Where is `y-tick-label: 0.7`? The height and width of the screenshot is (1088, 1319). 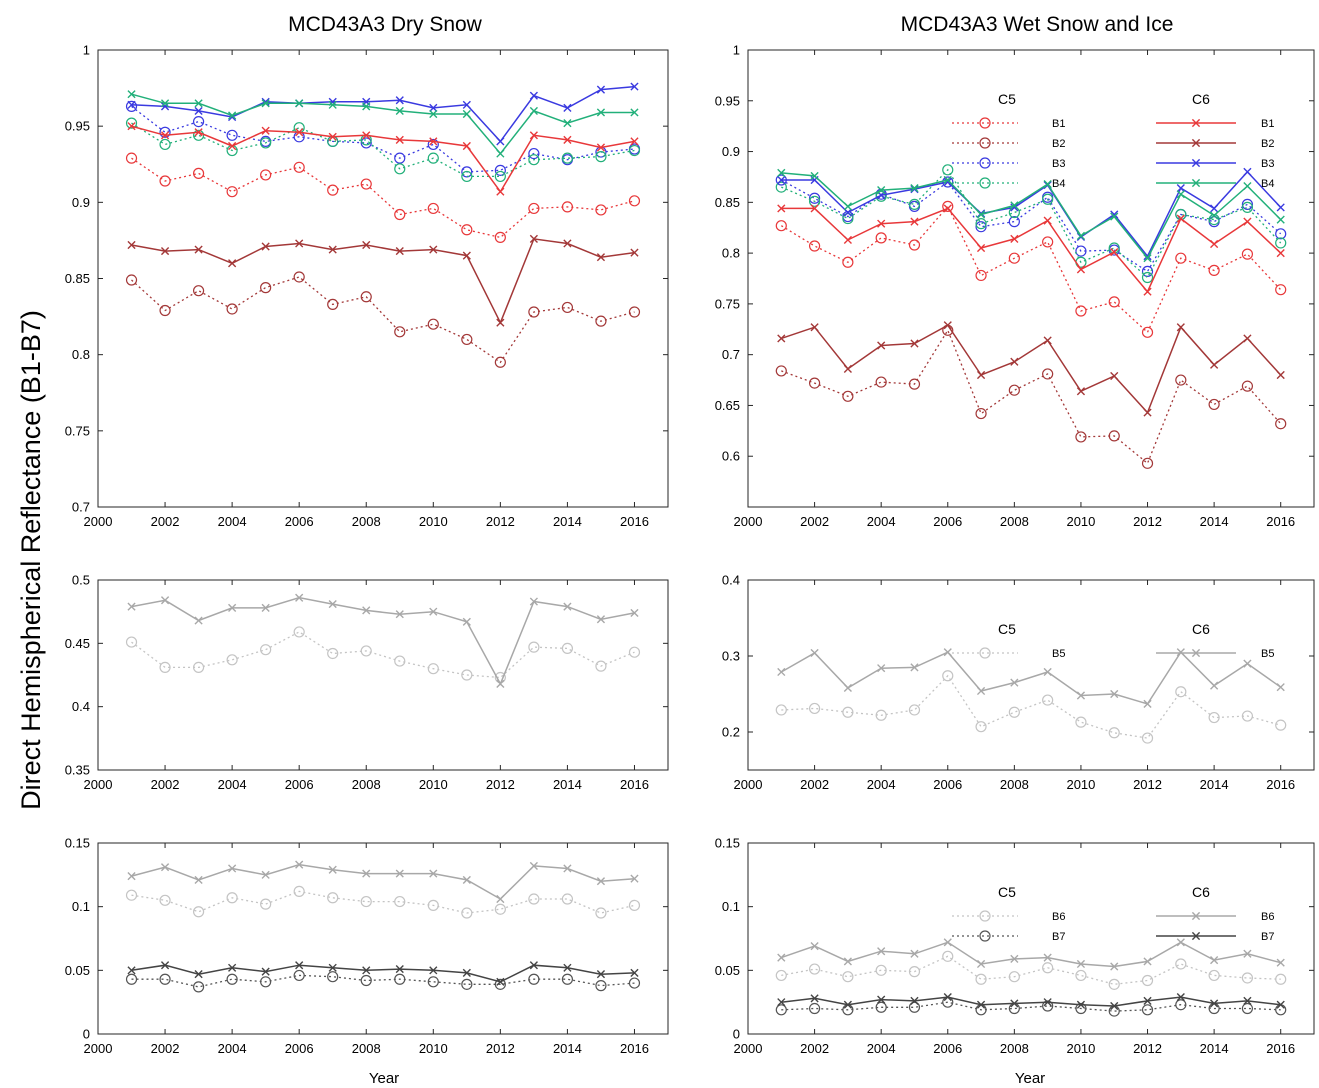
y-tick-label: 0.7 is located at coordinates (731, 354).